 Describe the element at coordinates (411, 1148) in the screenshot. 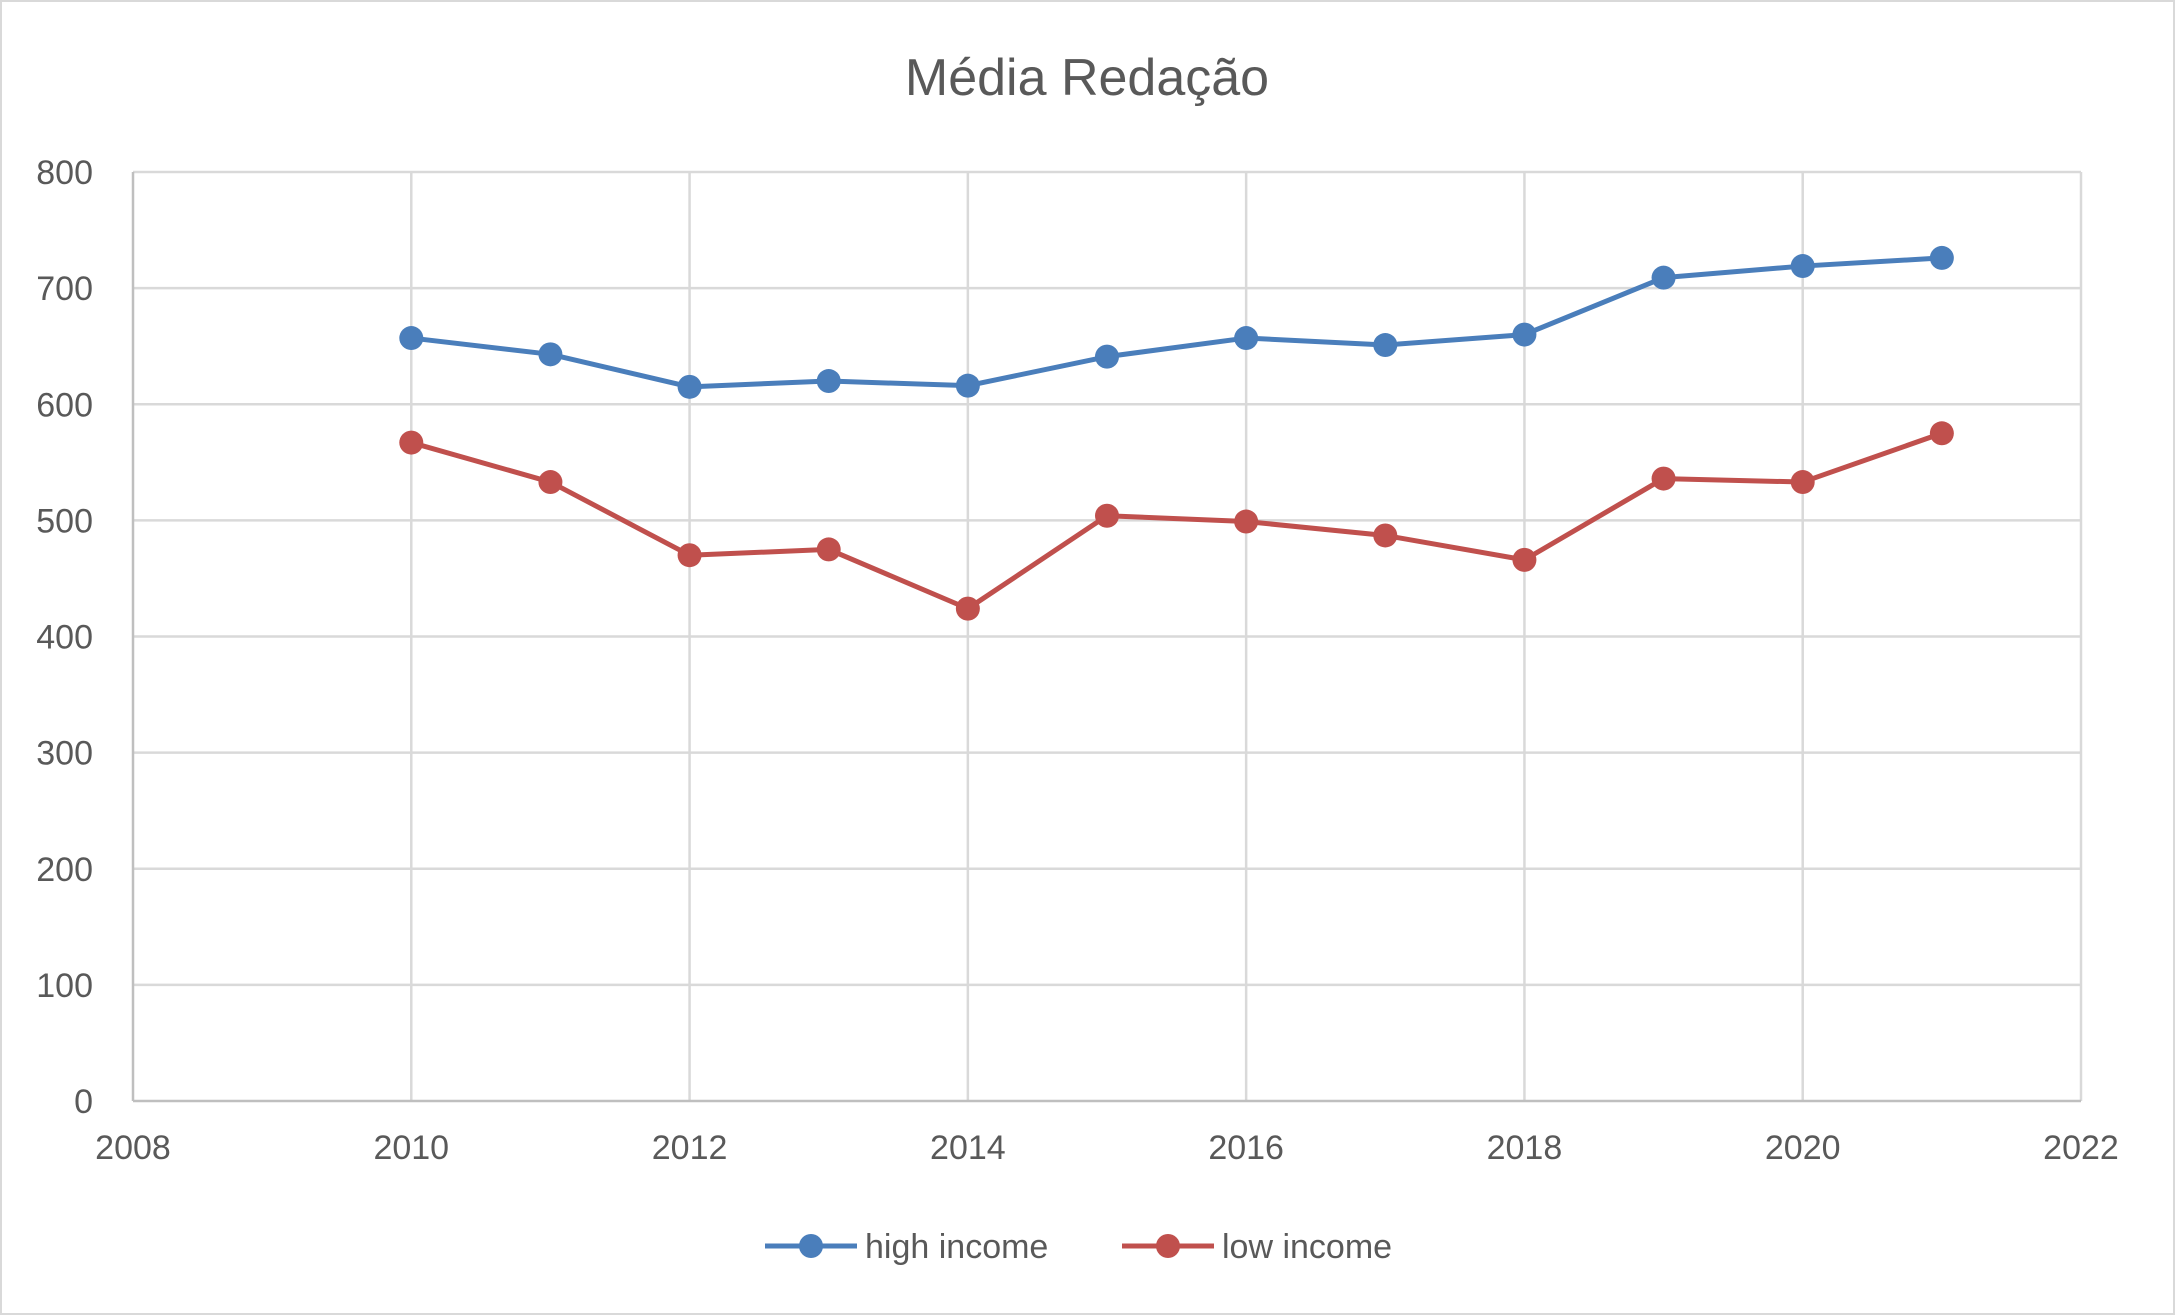

I see `x-tick-label: 2010` at that location.